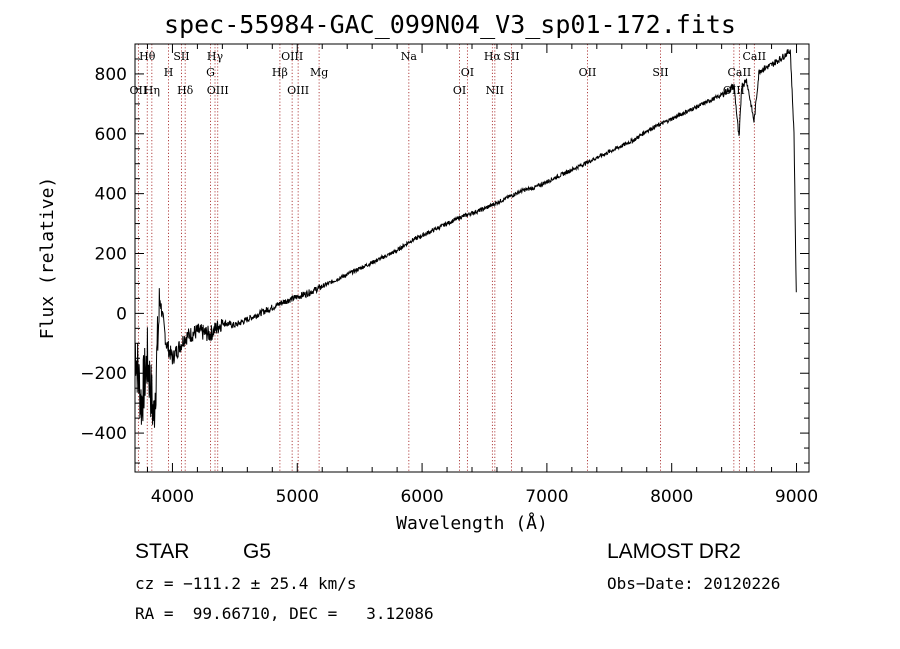 The height and width of the screenshot is (649, 900). Describe the element at coordinates (257, 551) in the screenshot. I see `object-subclass: G5` at that location.